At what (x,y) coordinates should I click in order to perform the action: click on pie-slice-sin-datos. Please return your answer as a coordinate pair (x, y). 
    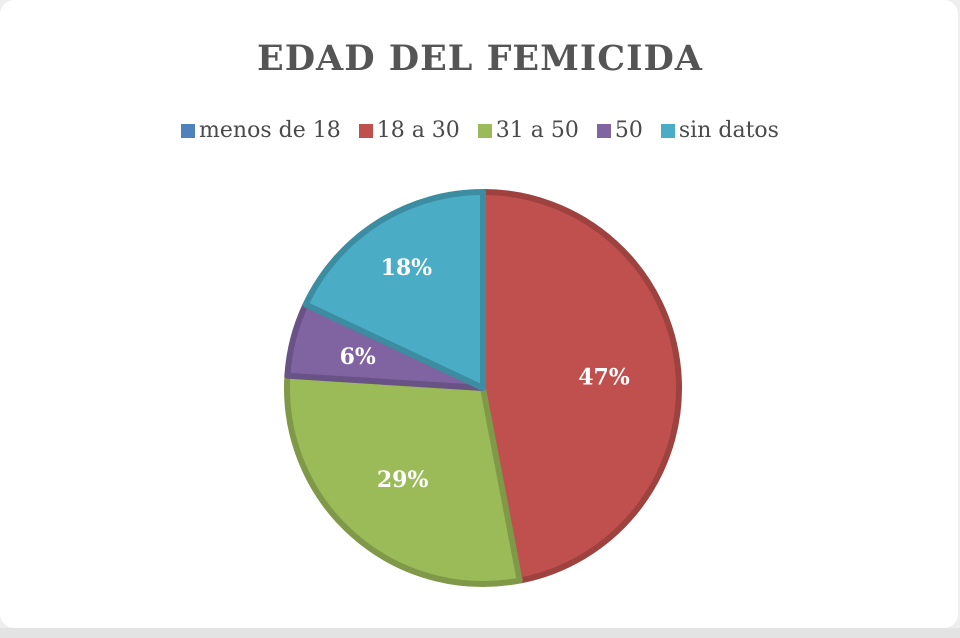
    Looking at the image, I should click on (394, 290).